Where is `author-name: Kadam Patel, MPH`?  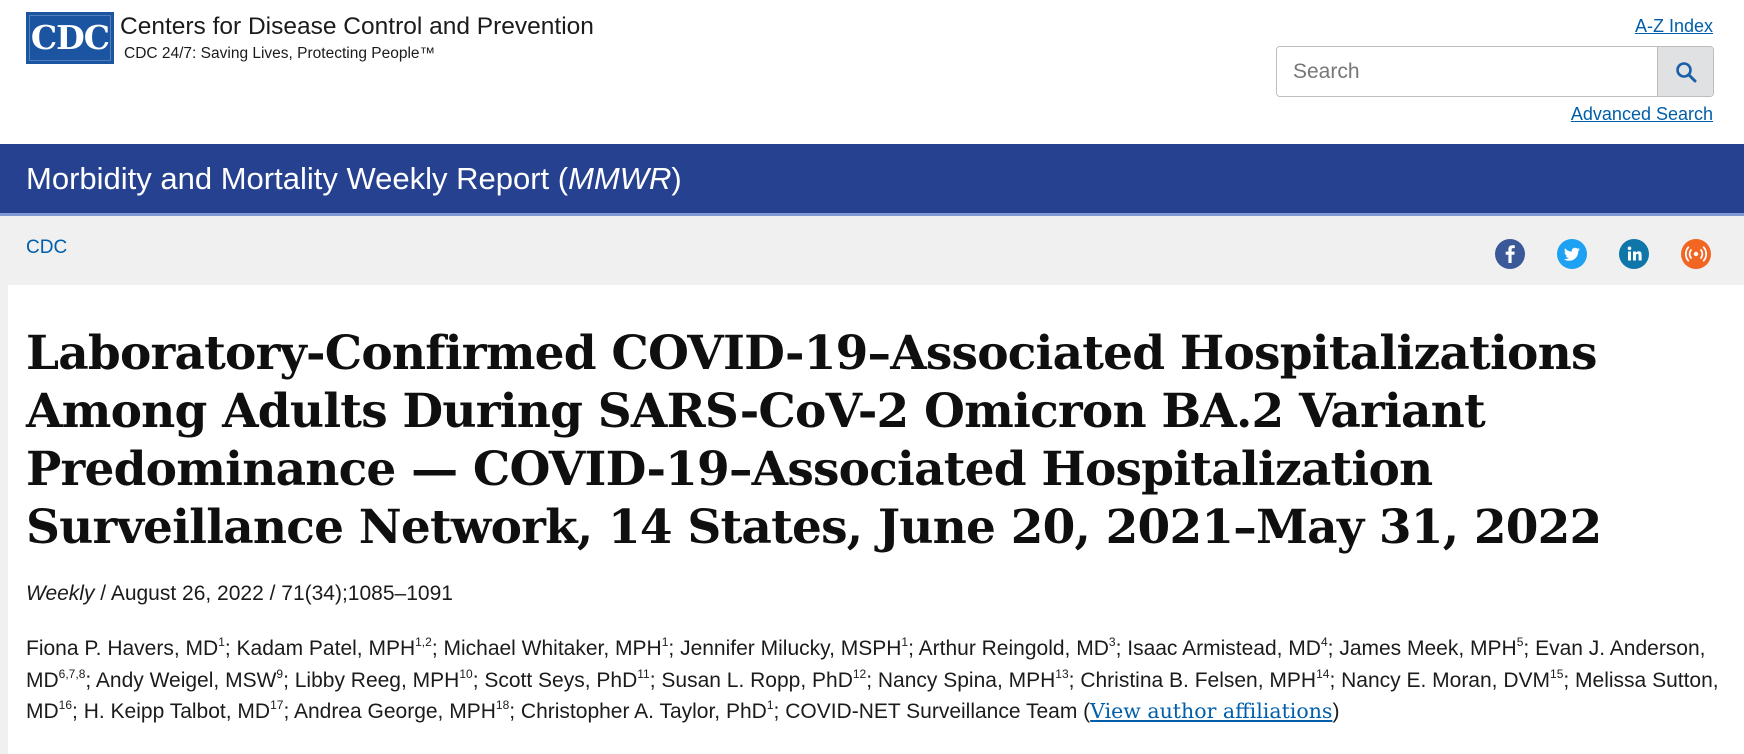
author-name: Kadam Patel, MPH is located at coordinates (326, 648).